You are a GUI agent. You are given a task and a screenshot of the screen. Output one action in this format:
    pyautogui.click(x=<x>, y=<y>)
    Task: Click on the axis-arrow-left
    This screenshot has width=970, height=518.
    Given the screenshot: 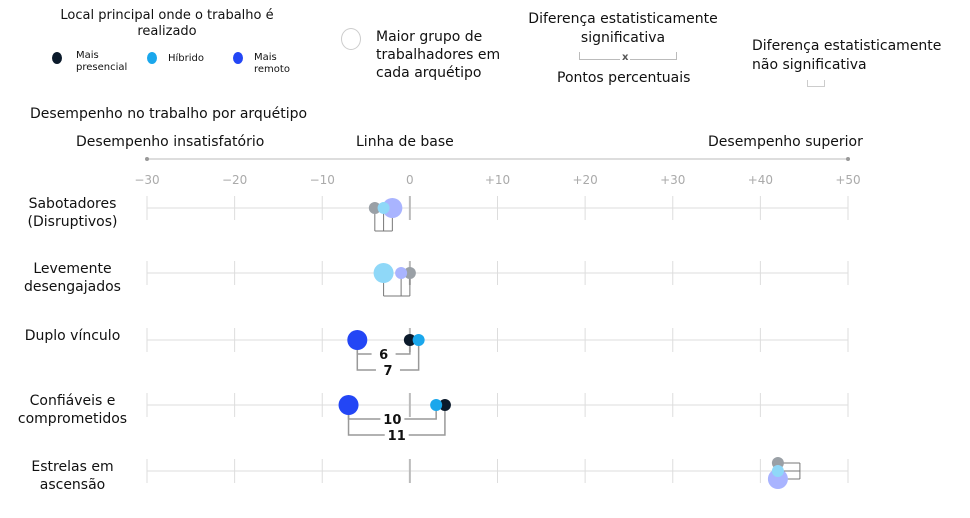 What is the action you would take?
    pyautogui.click(x=147, y=159)
    